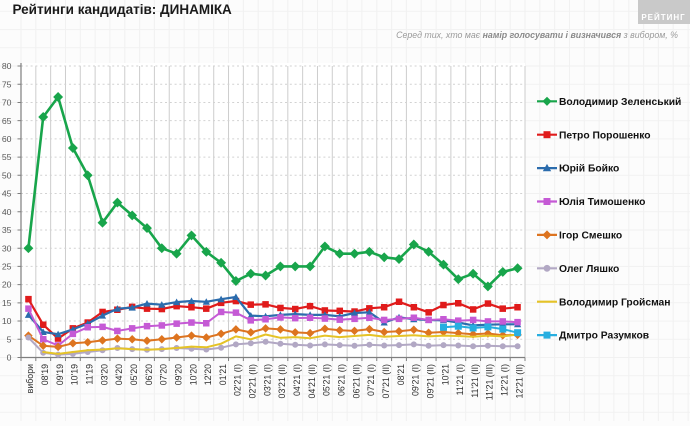 The height and width of the screenshot is (426, 690). I want to click on svg-text: Ігор Смешко, so click(590, 236).